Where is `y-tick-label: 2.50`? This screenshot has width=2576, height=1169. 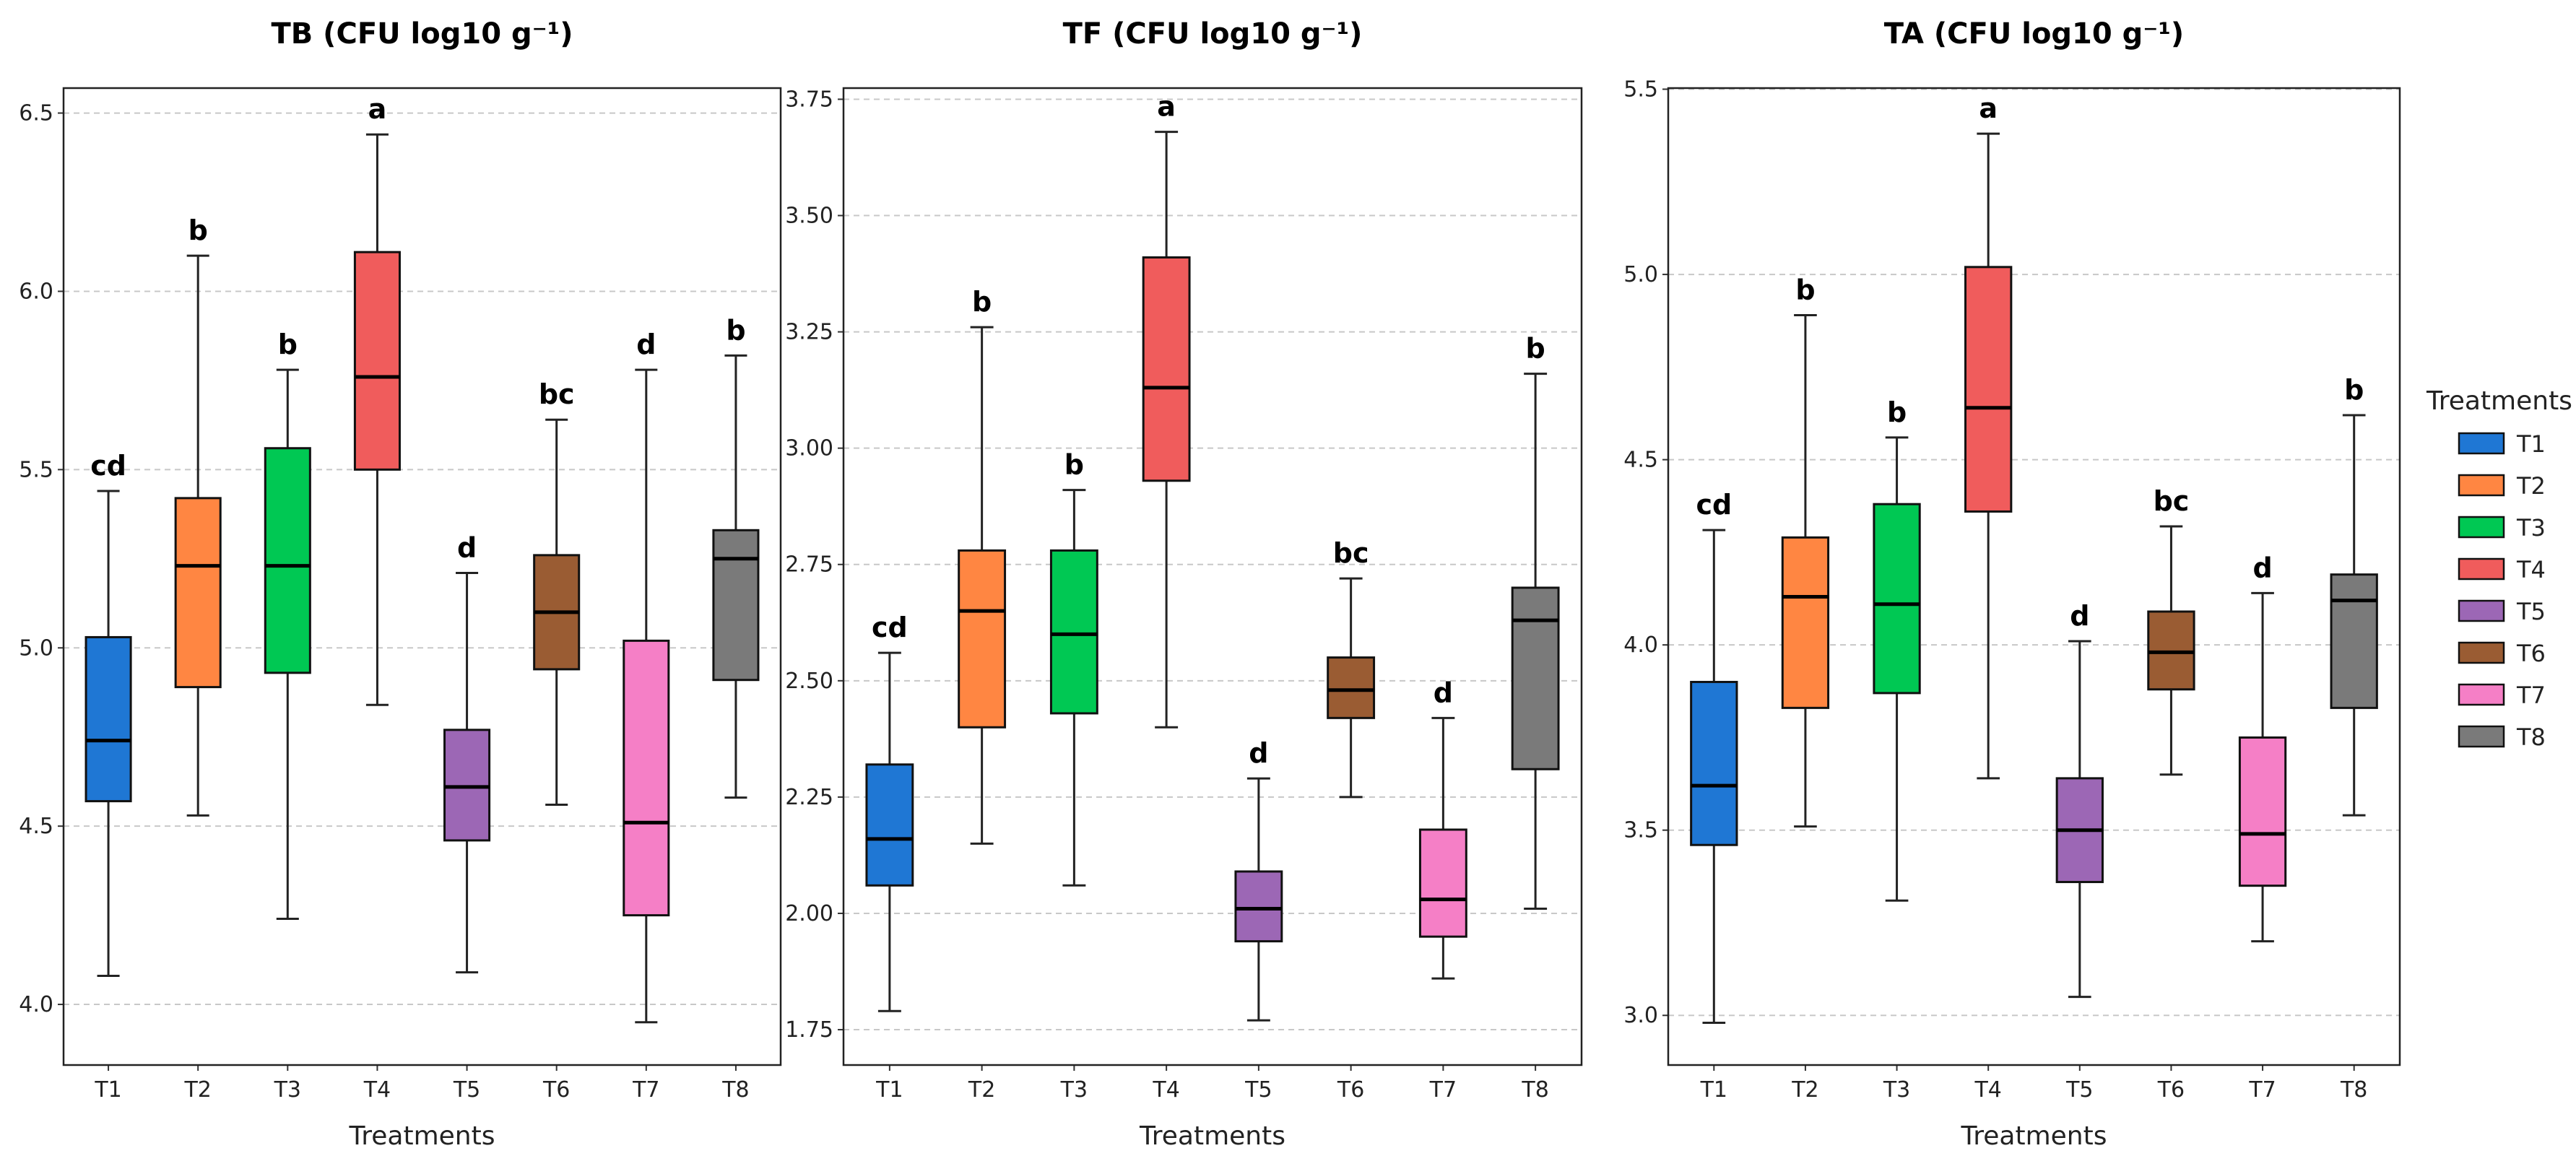
y-tick-label: 2.50 is located at coordinates (809, 682).